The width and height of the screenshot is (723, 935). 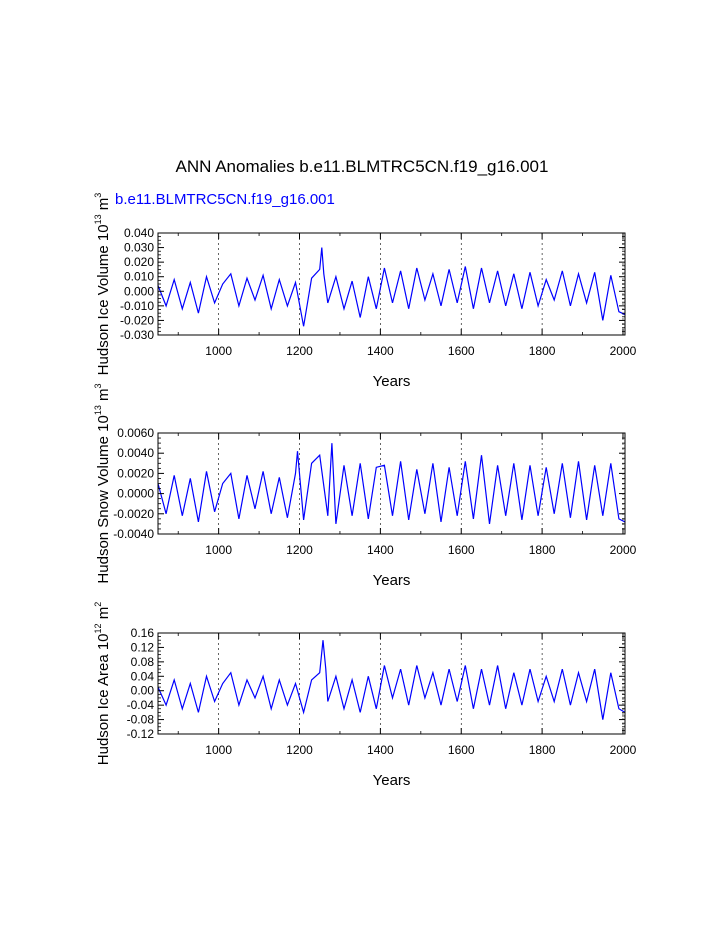 What do you see at coordinates (143, 691) in the screenshot?
I see `y-tick-label: 0.00` at bounding box center [143, 691].